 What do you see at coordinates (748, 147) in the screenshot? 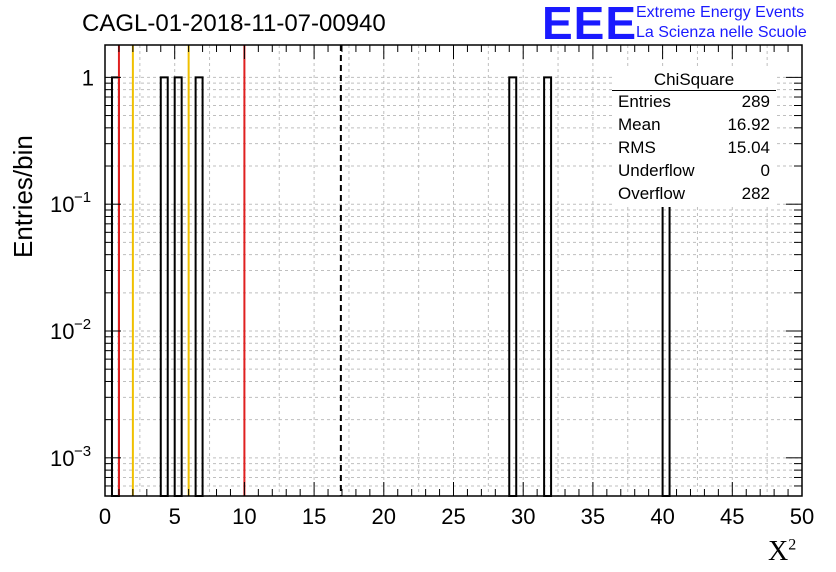
I see `stats-value: 15.04` at bounding box center [748, 147].